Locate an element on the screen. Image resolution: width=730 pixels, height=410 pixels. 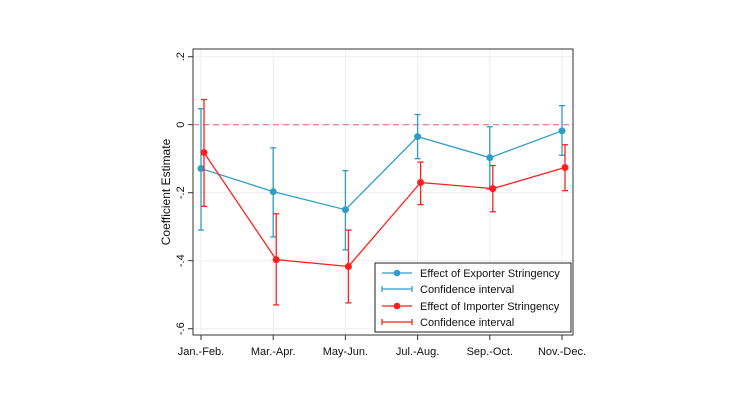
x-tick-label: Jan.-Feb. is located at coordinates (201, 352).